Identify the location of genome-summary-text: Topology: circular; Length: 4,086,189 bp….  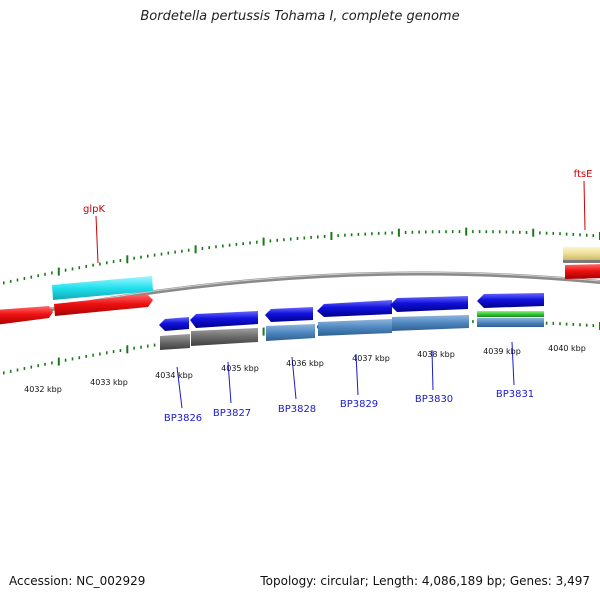
(425, 581).